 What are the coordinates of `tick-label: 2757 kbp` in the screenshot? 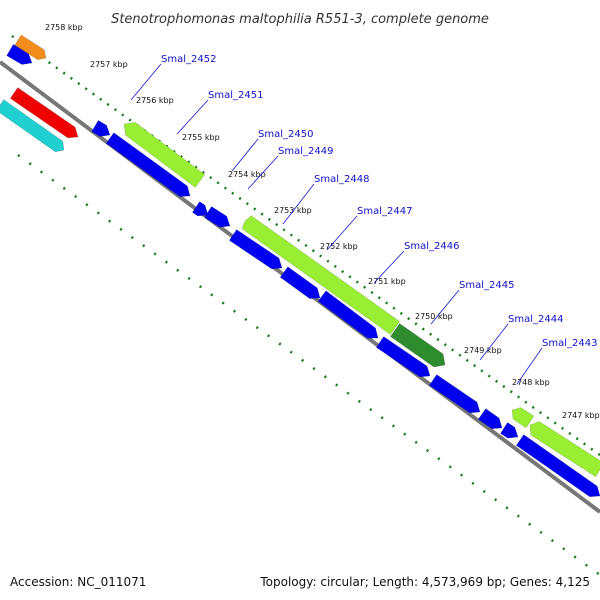 It's located at (109, 64).